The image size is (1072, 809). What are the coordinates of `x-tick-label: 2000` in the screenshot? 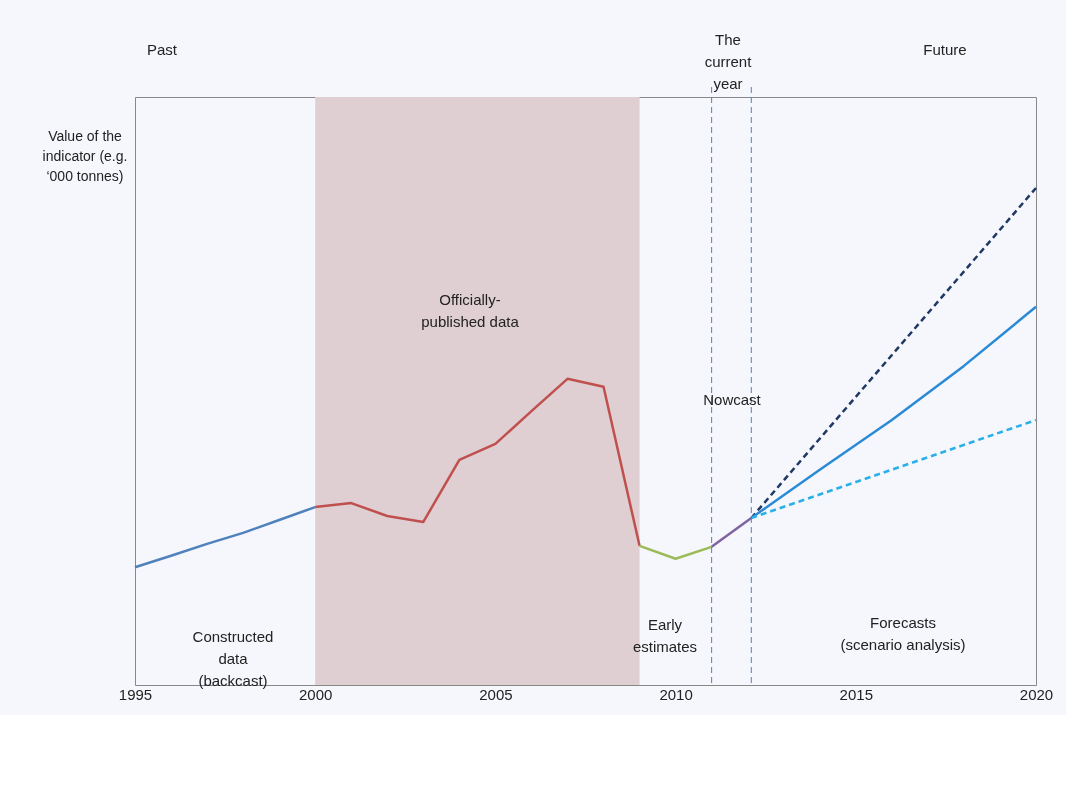 It's located at (316, 694).